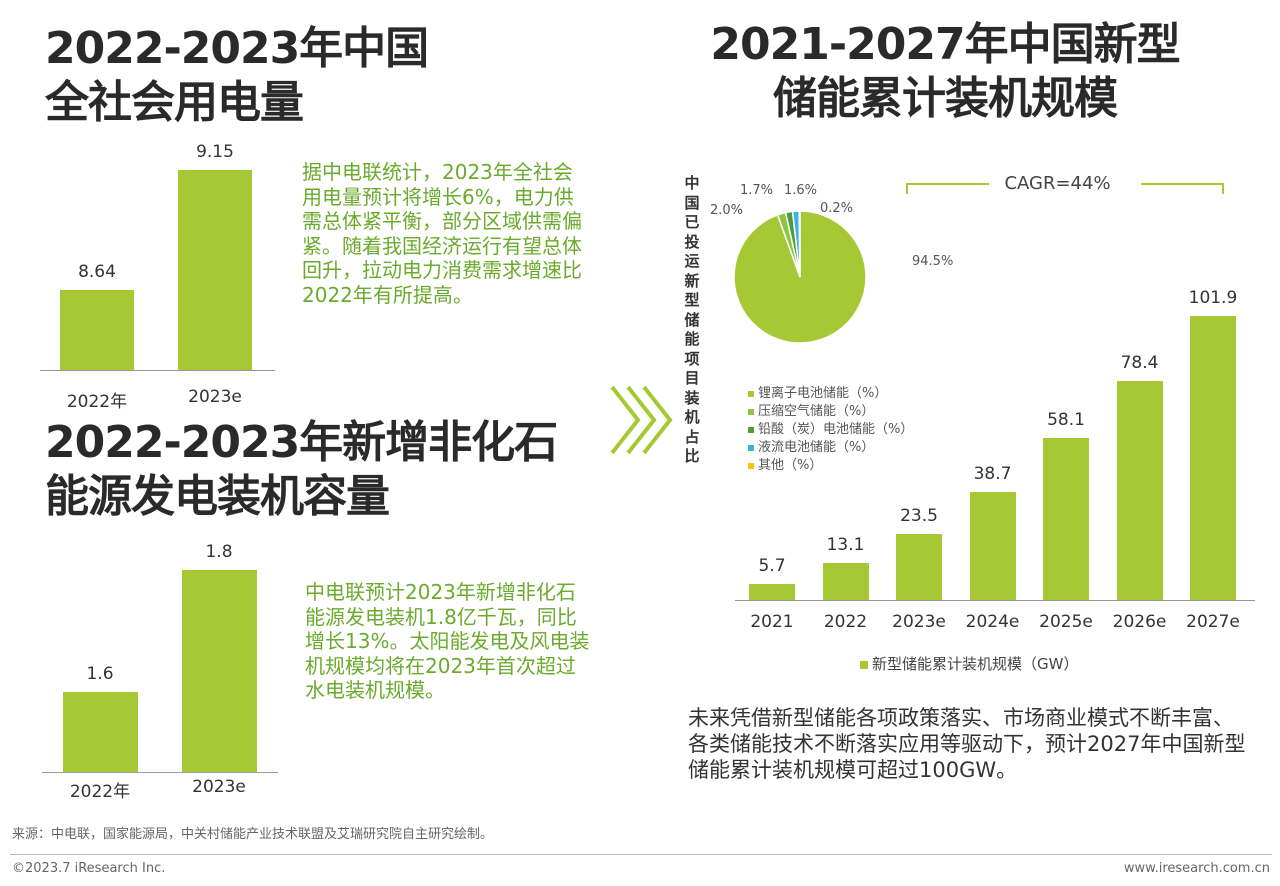 The width and height of the screenshot is (1280, 886). What do you see at coordinates (845, 545) in the screenshot?
I see `bar-value-label: 13.1` at bounding box center [845, 545].